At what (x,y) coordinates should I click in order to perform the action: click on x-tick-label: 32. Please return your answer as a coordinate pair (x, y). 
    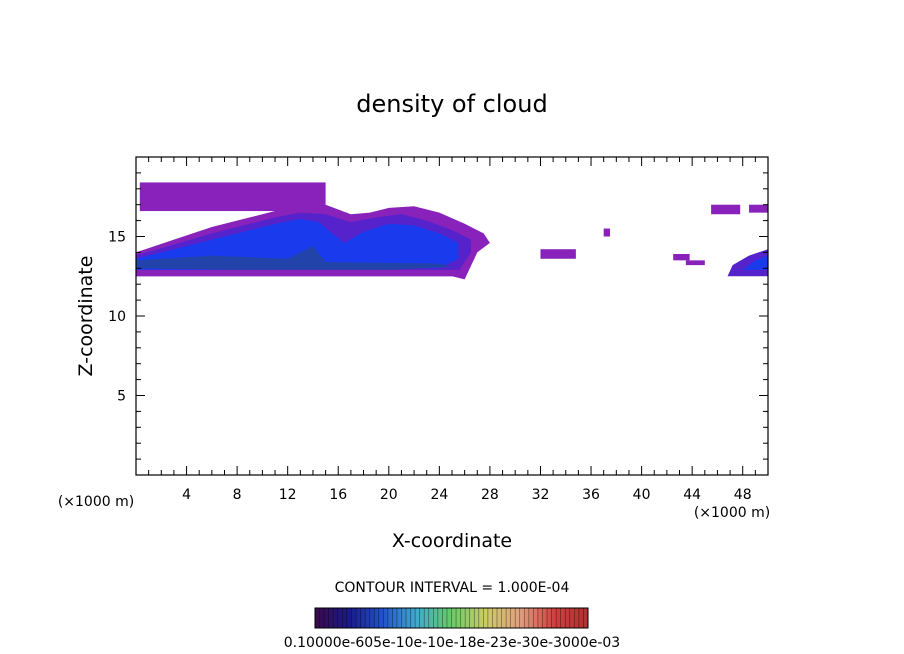
    Looking at the image, I should click on (541, 495).